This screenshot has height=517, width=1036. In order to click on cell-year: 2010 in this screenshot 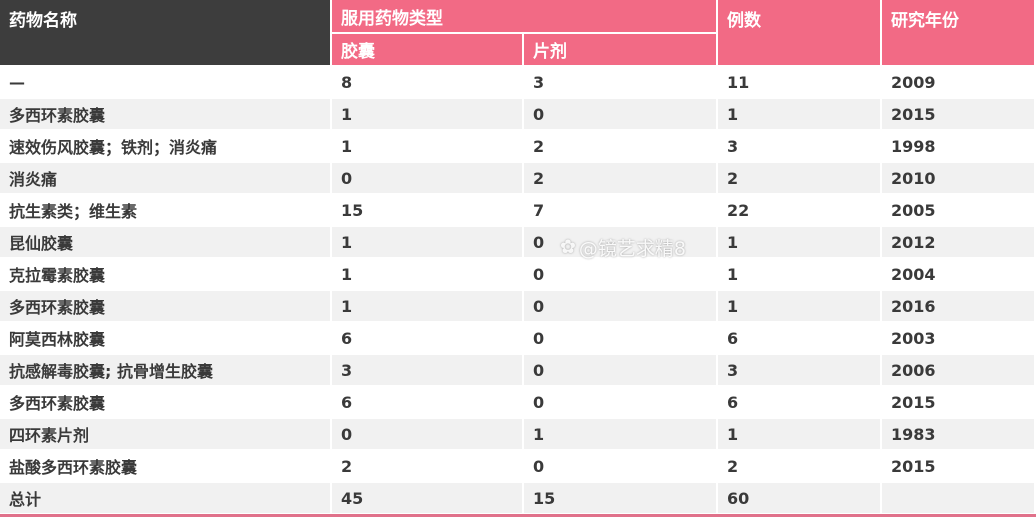, I will do `click(958, 178)`.